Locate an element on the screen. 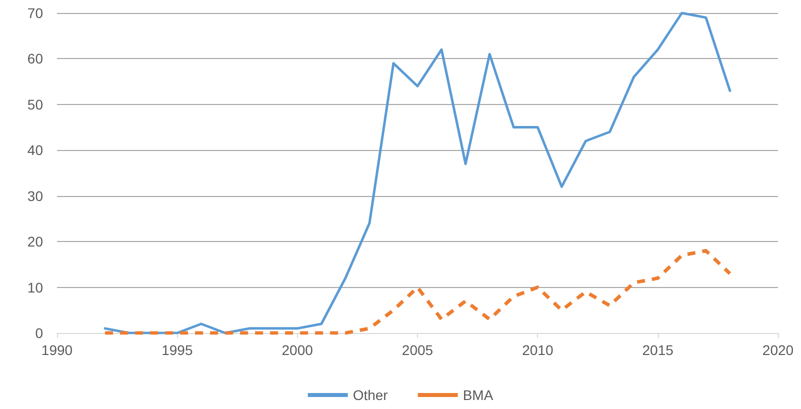 The width and height of the screenshot is (801, 409). y-tick-label: 30 is located at coordinates (35, 196).